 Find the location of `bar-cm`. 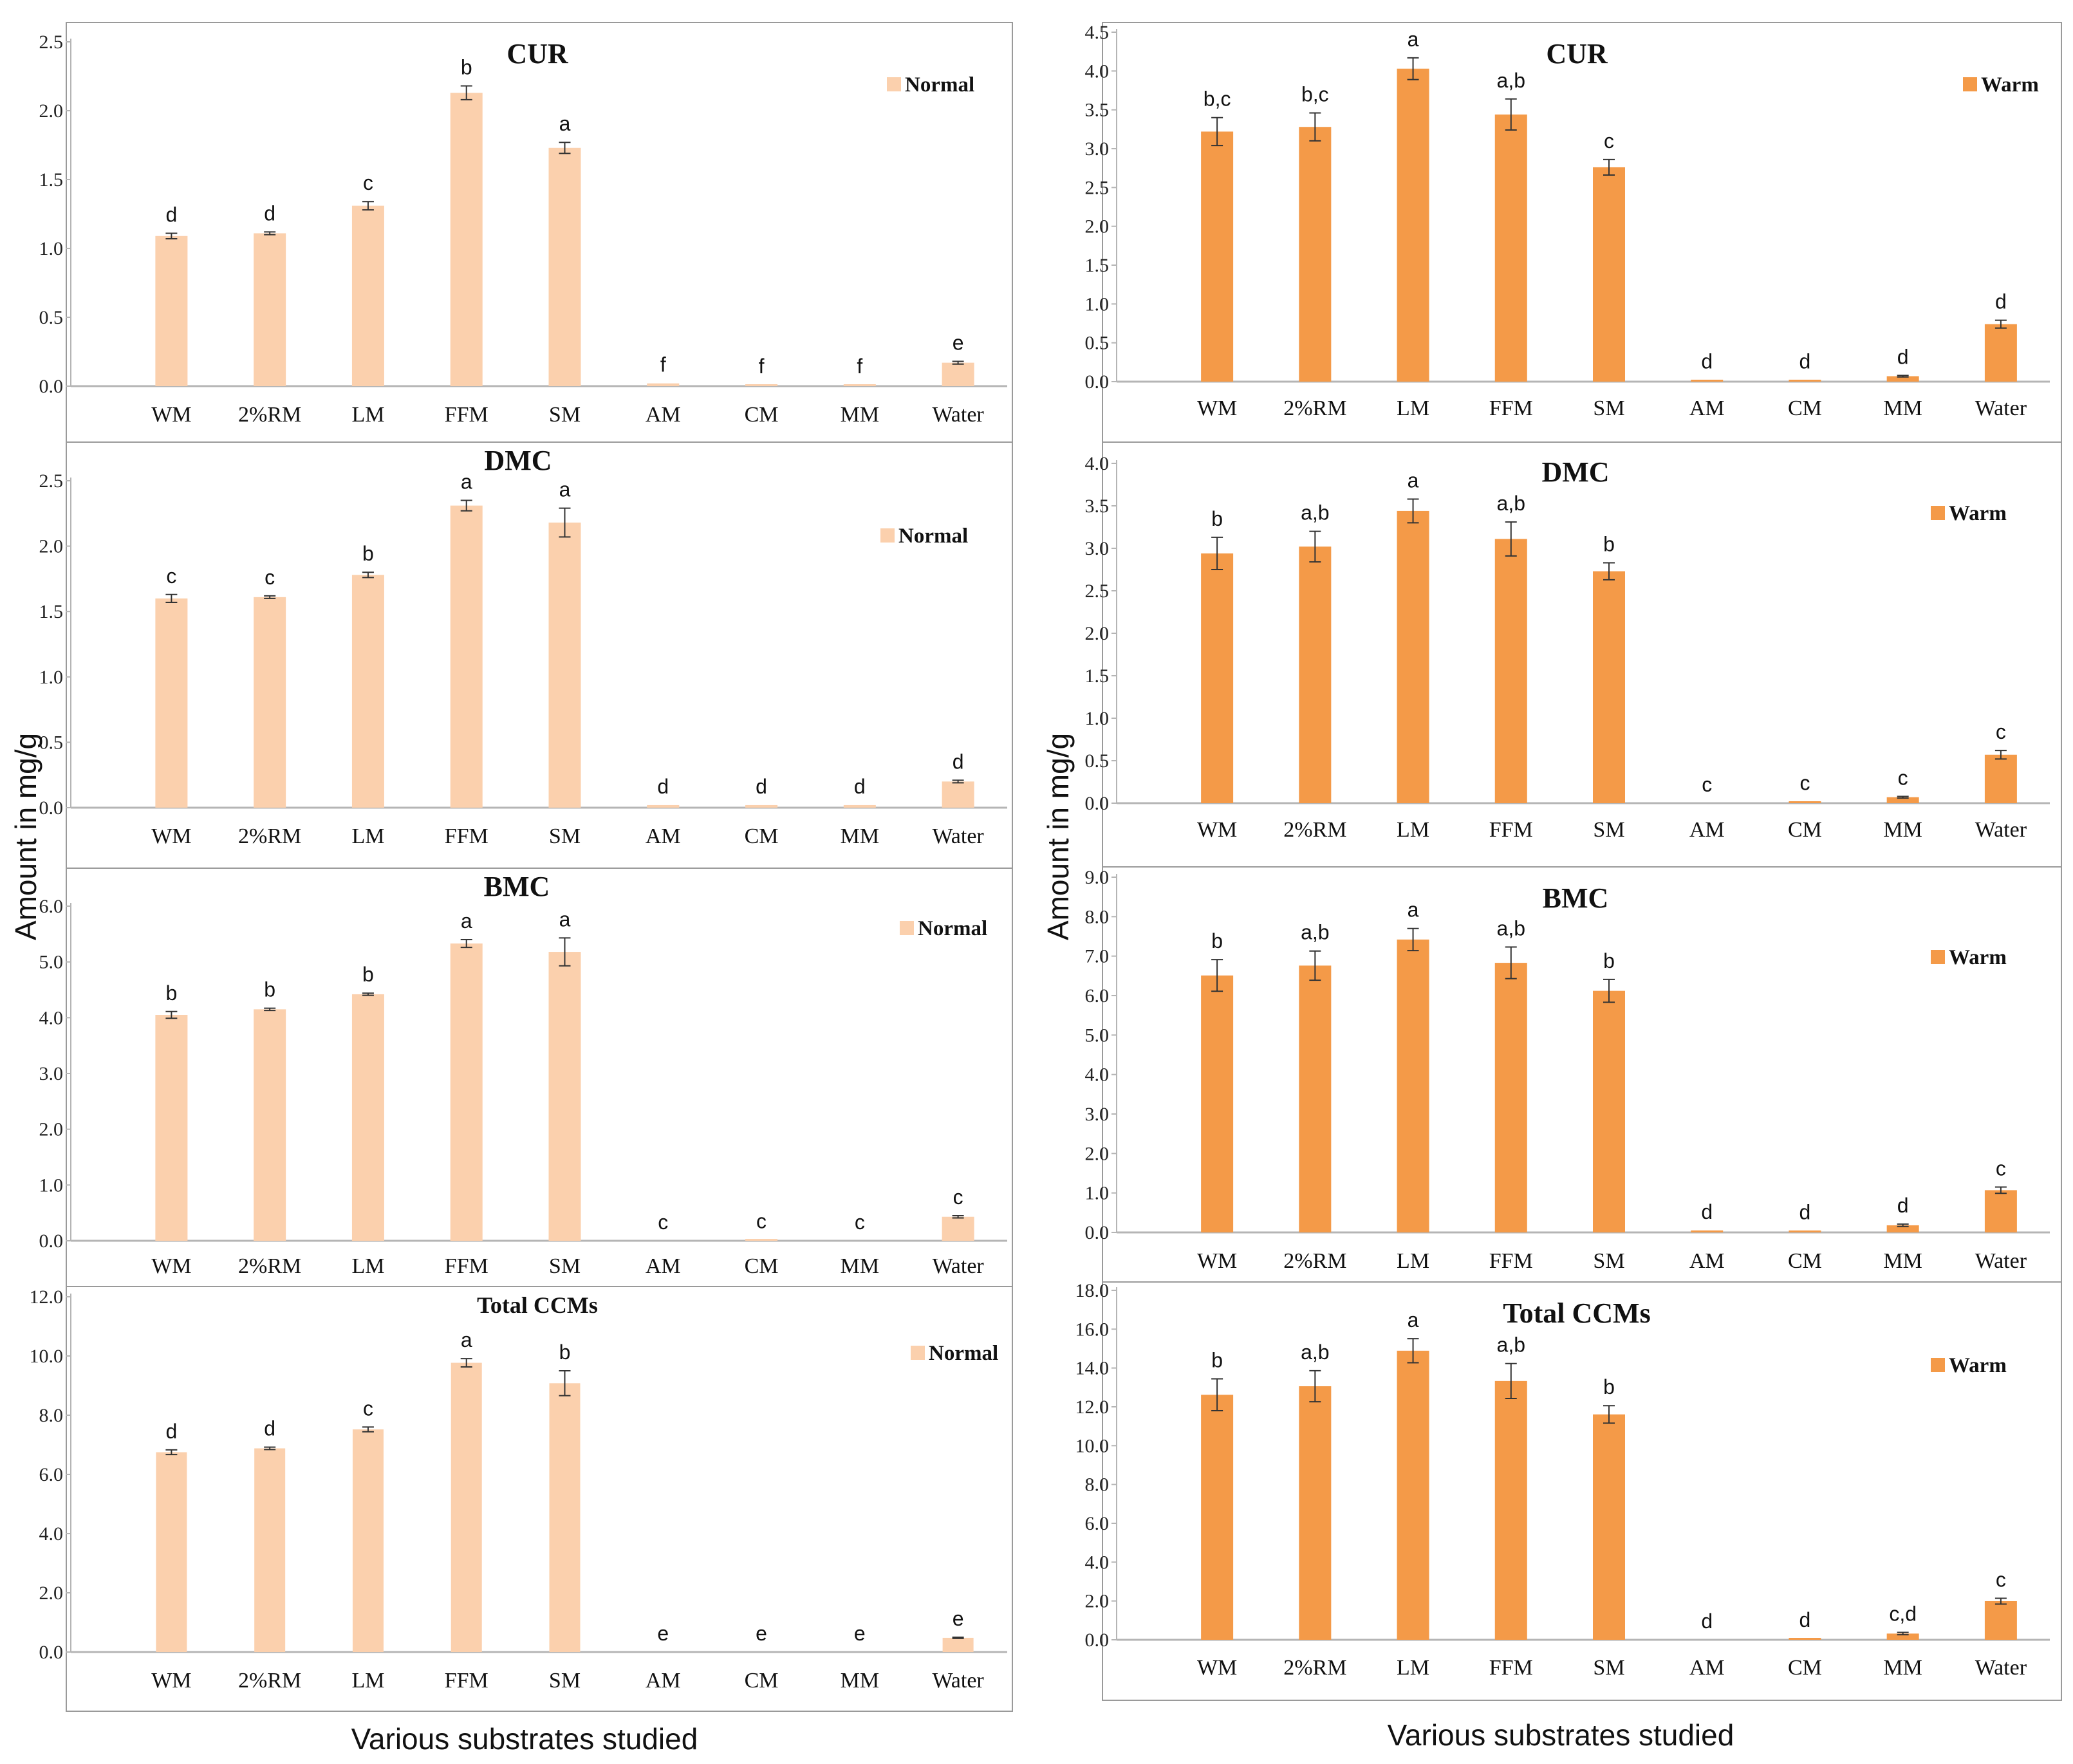

bar-cm is located at coordinates (761, 806).